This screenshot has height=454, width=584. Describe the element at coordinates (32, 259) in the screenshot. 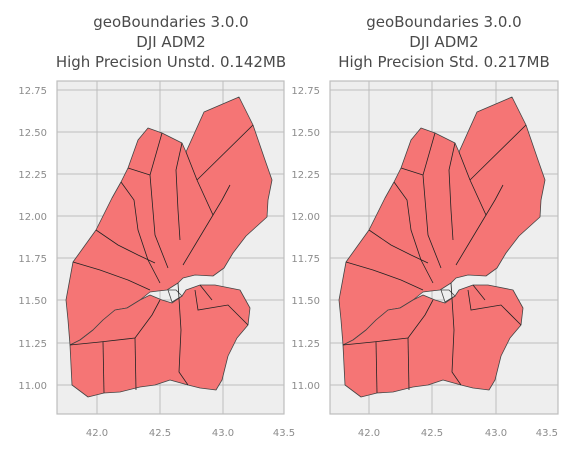

I see `panel-1-y-tick: 11.75` at that location.